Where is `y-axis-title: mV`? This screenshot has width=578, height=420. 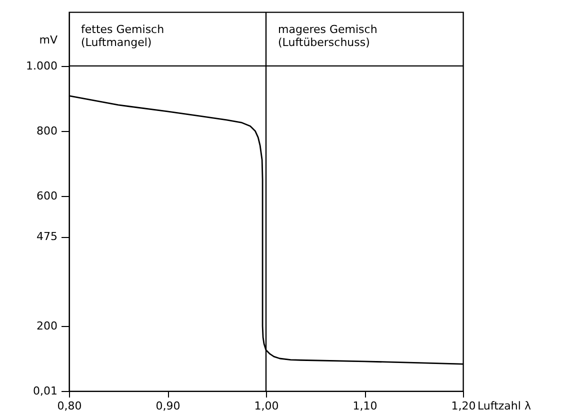
y-axis-title: mV is located at coordinates (48, 39).